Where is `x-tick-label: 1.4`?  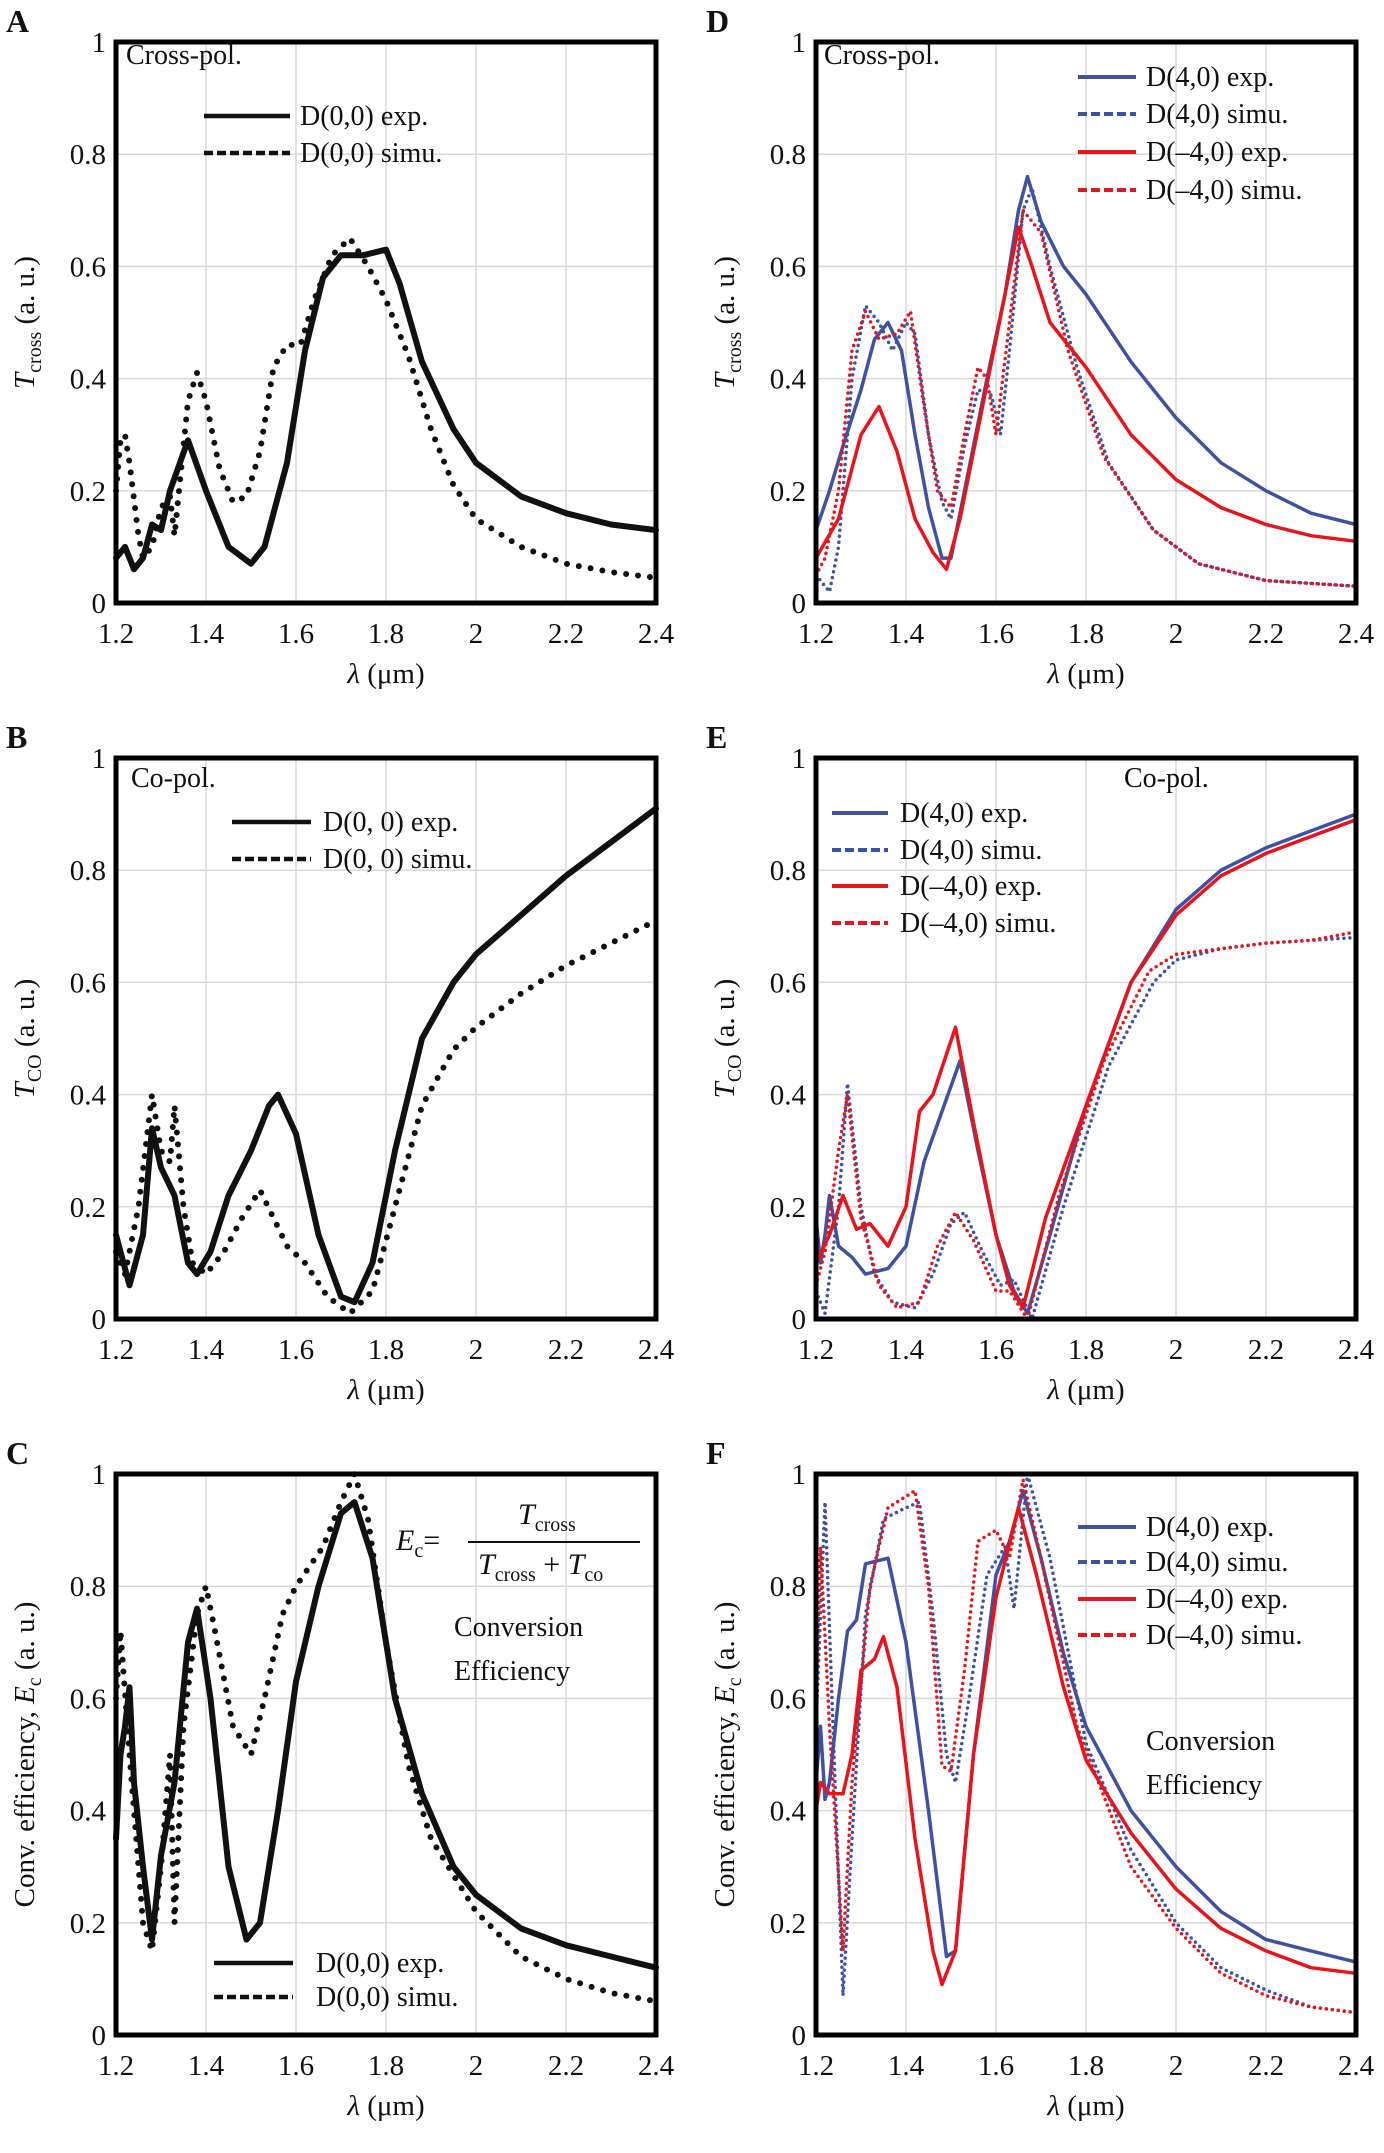 x-tick-label: 1.4 is located at coordinates (206, 2066).